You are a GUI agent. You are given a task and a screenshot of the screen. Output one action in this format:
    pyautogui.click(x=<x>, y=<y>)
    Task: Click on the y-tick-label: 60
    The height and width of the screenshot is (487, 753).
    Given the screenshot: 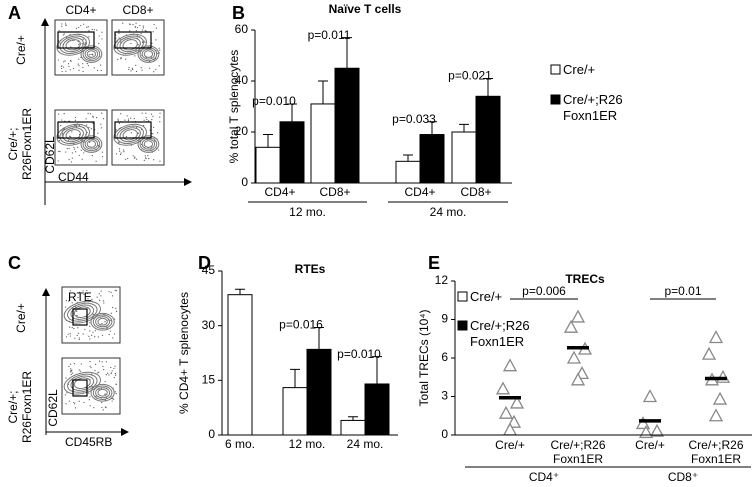 What is the action you would take?
    pyautogui.click(x=242, y=29)
    